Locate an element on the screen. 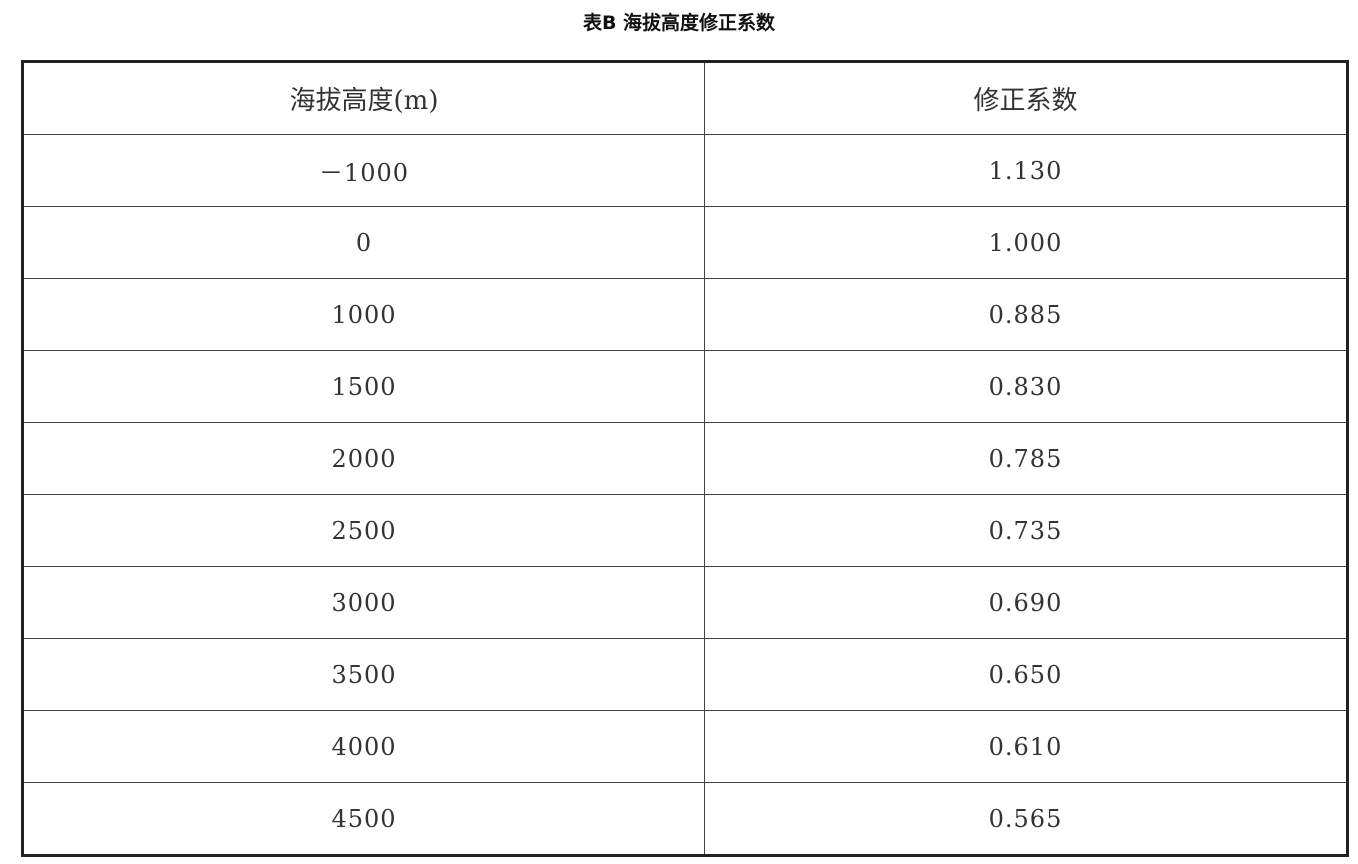 This screenshot has width=1358, height=864. table-row: 1000 0.885 is located at coordinates (685, 314).